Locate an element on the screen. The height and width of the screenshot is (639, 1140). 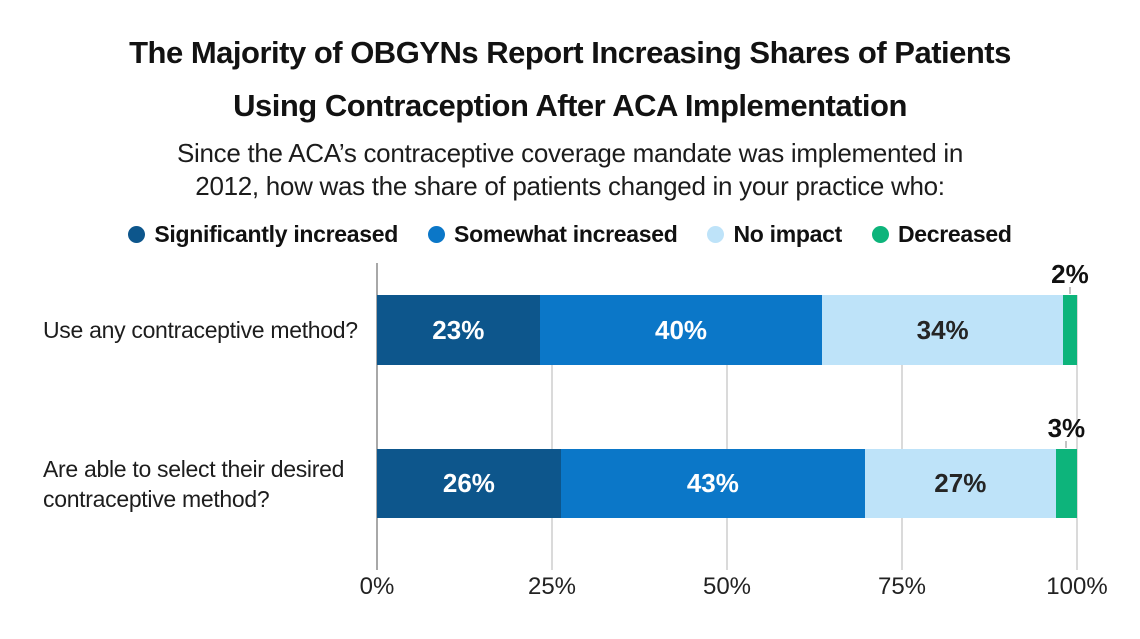
legend-item-3: No impact is located at coordinates (774, 234).